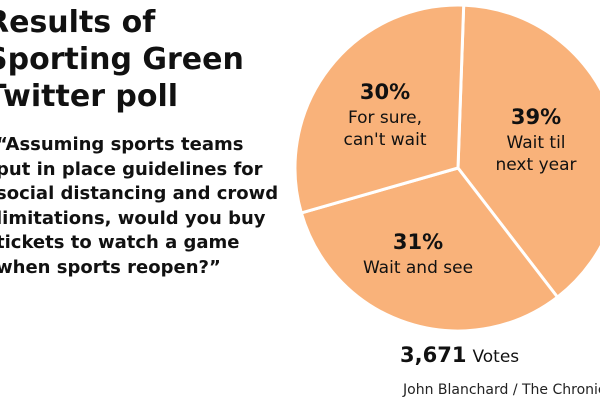  Describe the element at coordinates (120, 242) in the screenshot. I see `question-line: tickets to watch a game` at that location.